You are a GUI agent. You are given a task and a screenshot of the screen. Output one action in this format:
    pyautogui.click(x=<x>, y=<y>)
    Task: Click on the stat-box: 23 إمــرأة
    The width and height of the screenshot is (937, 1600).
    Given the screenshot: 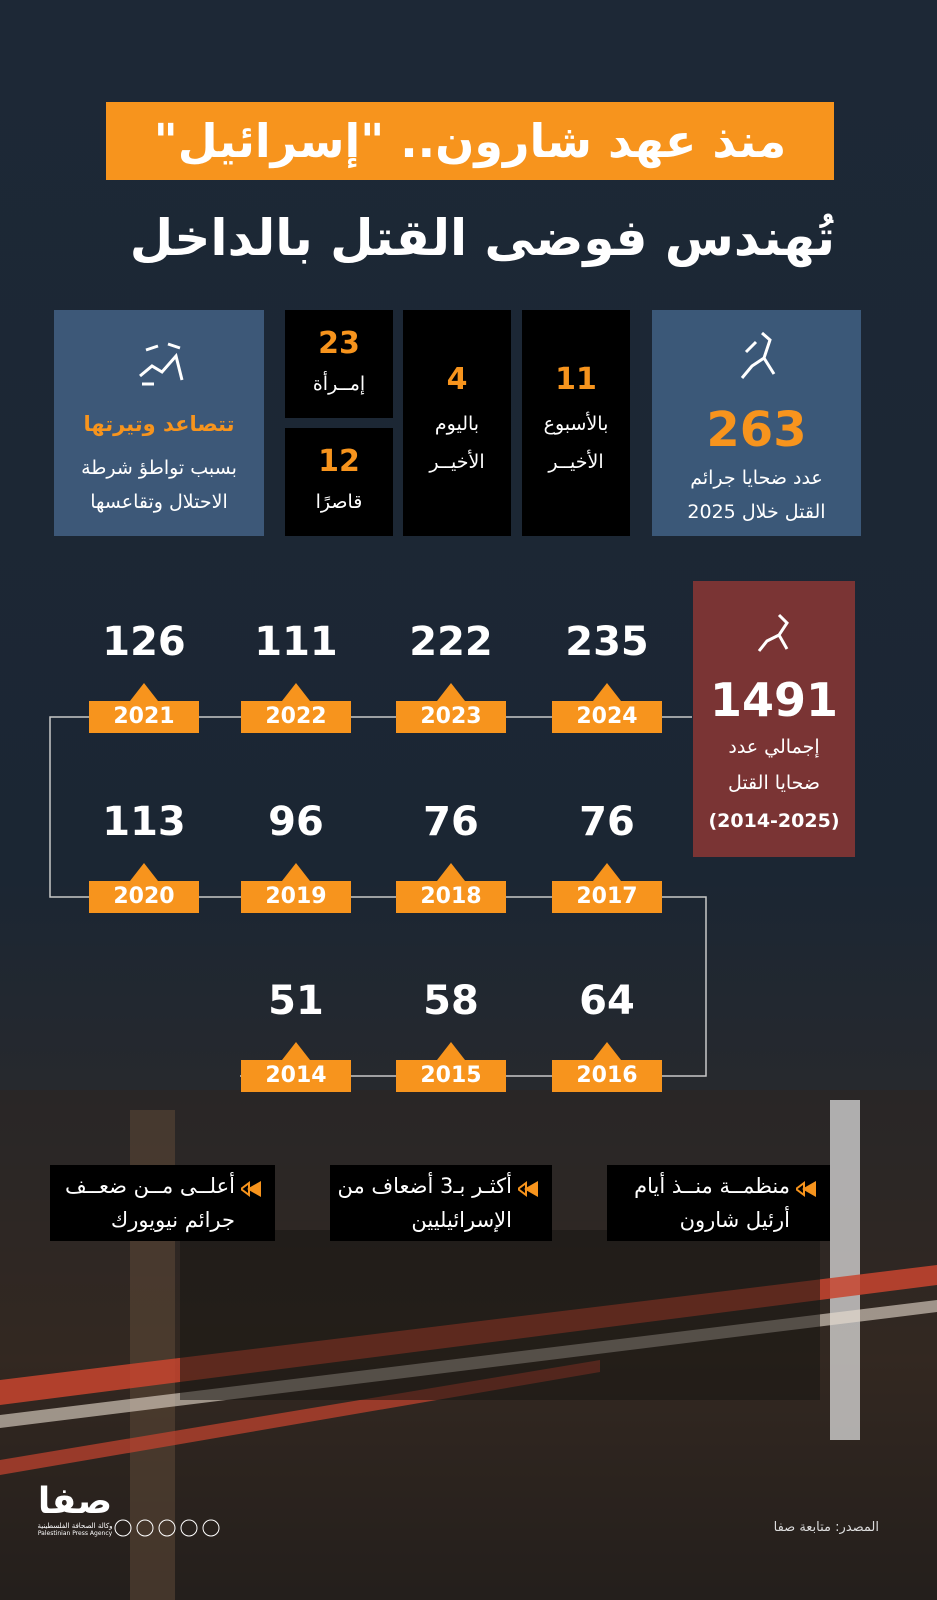 What is the action you would take?
    pyautogui.click(x=339, y=364)
    